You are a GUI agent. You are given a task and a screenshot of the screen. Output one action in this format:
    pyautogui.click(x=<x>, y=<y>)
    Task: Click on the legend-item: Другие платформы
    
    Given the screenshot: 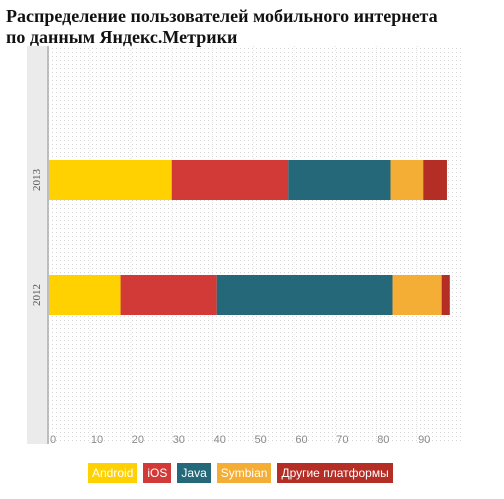 What is the action you would take?
    pyautogui.click(x=335, y=473)
    